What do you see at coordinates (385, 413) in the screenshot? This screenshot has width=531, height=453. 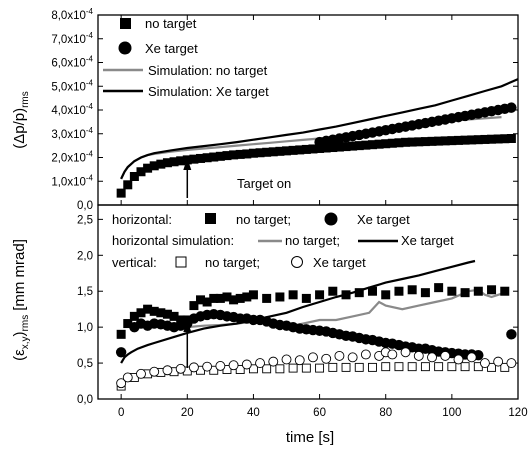 I see `bottom-x-tick-label: 80` at bounding box center [385, 413].